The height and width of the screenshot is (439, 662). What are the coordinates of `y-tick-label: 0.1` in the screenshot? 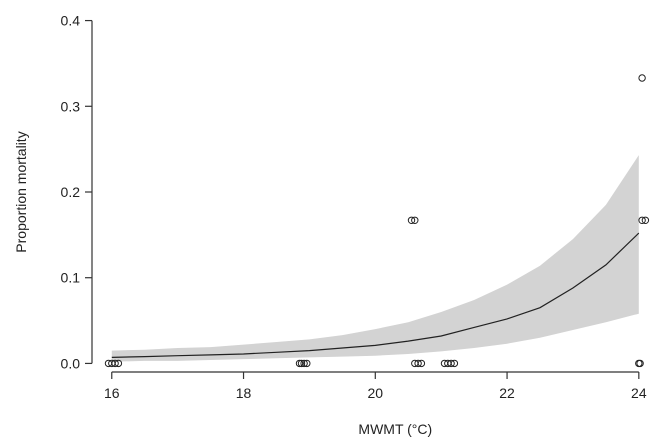 It's located at (71, 278).